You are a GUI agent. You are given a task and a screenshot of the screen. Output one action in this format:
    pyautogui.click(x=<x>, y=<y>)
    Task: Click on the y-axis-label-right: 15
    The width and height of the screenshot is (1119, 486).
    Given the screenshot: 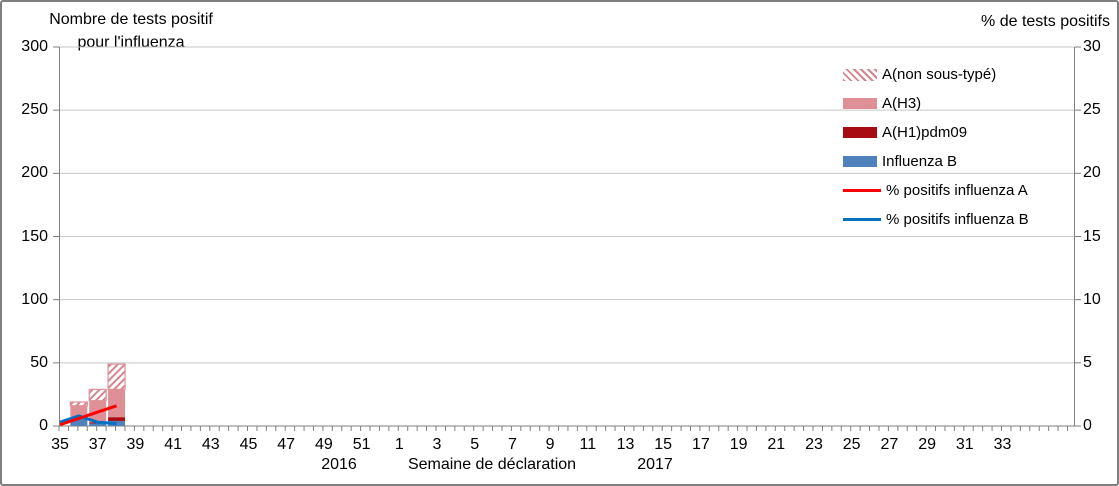 What is the action you would take?
    pyautogui.click(x=1092, y=236)
    